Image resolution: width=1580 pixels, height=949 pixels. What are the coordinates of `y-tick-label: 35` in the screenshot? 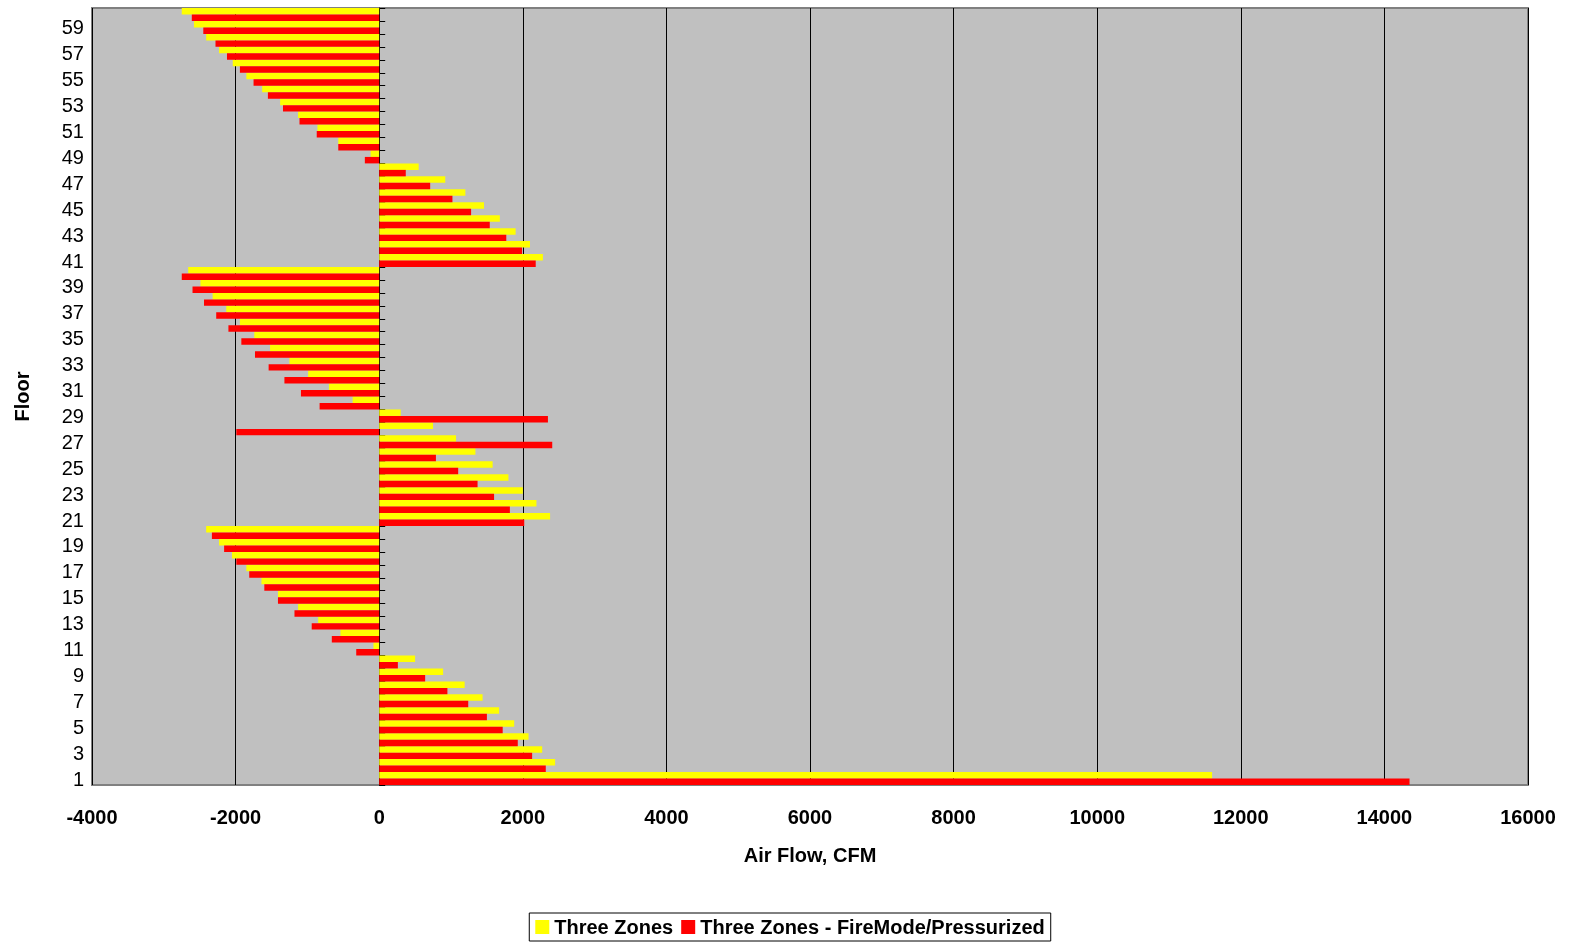 It's located at (72, 338).